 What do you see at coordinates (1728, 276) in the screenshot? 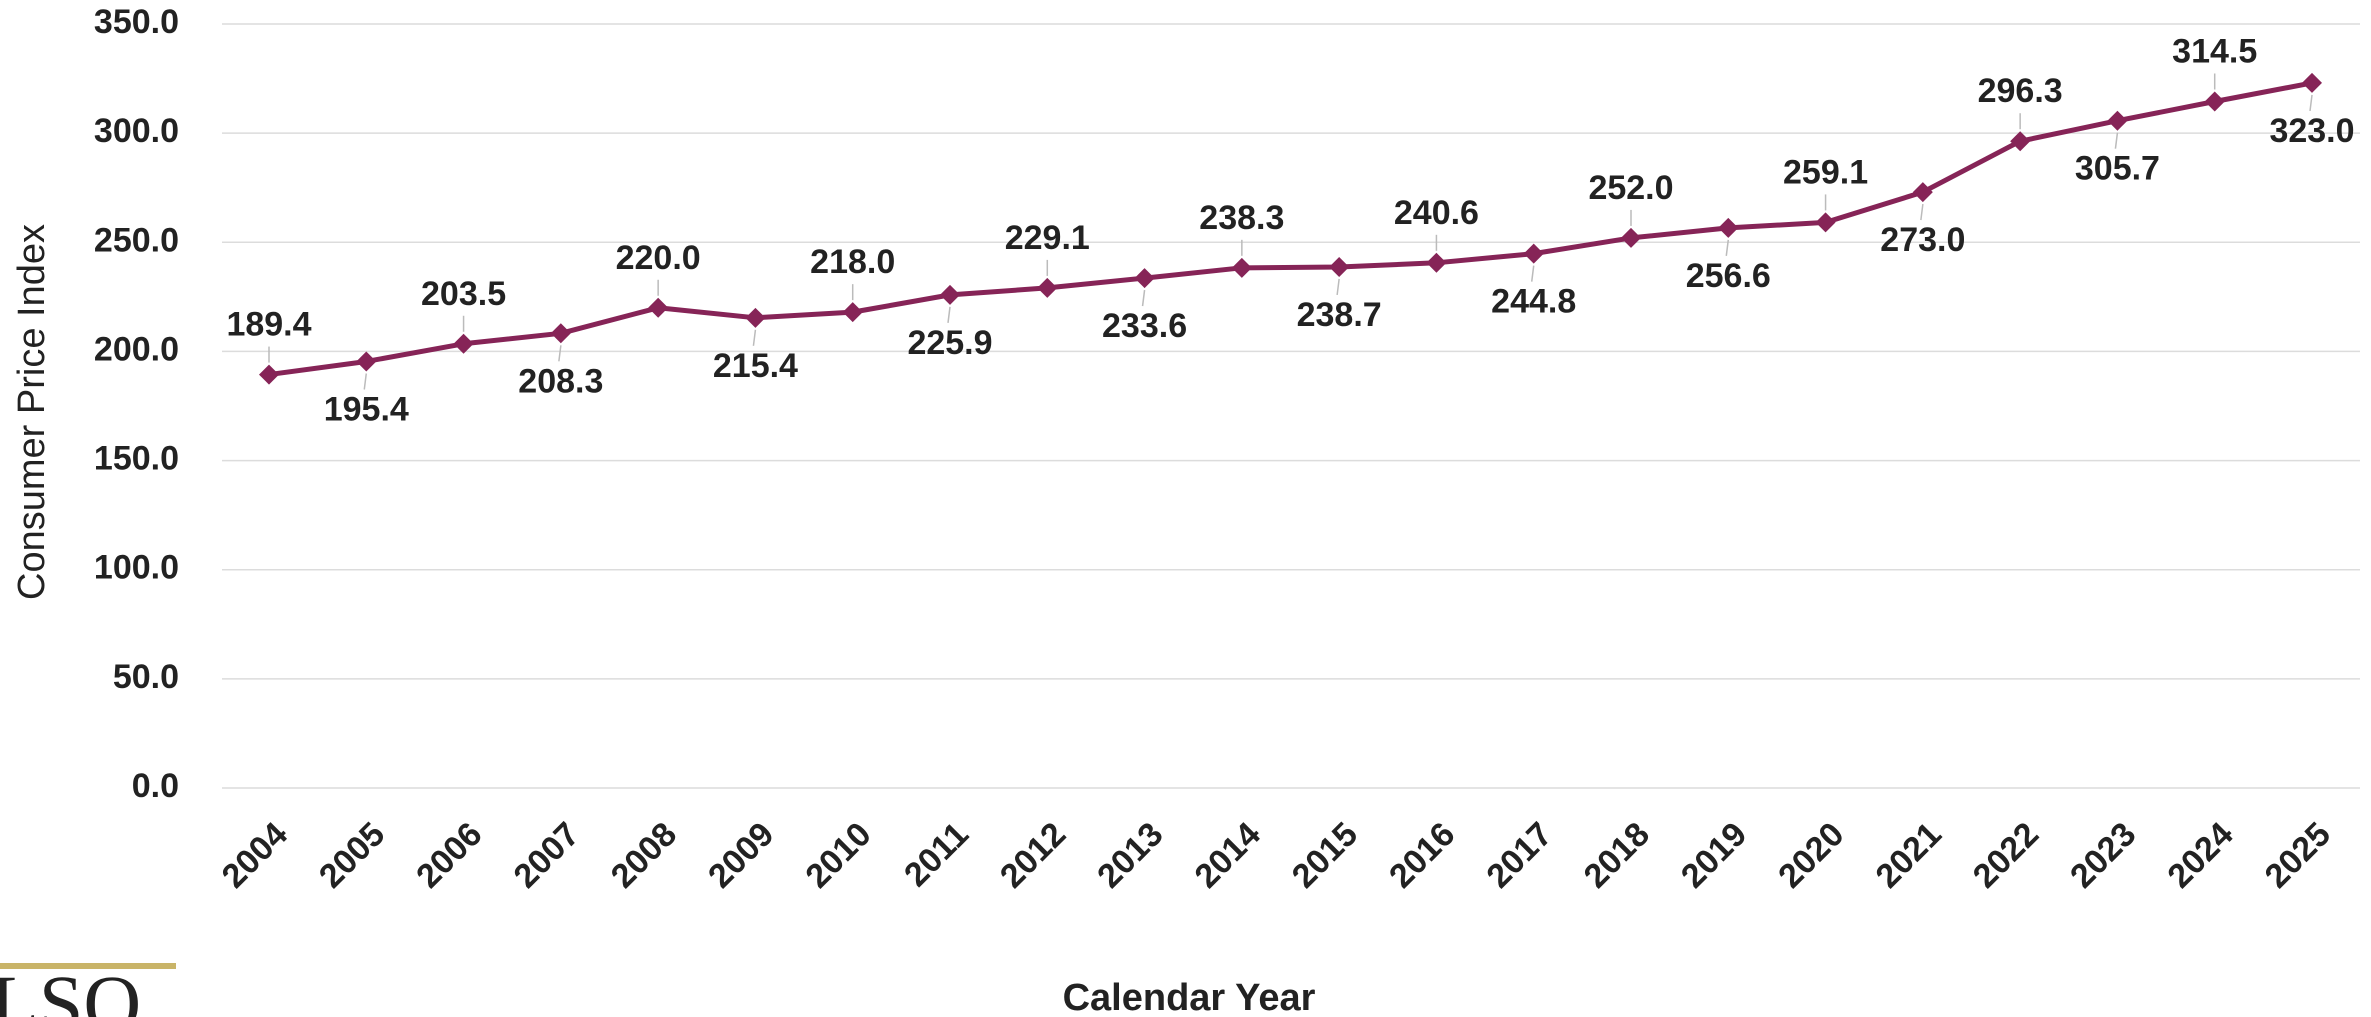
I see `data-label: 256.6` at bounding box center [1728, 276].